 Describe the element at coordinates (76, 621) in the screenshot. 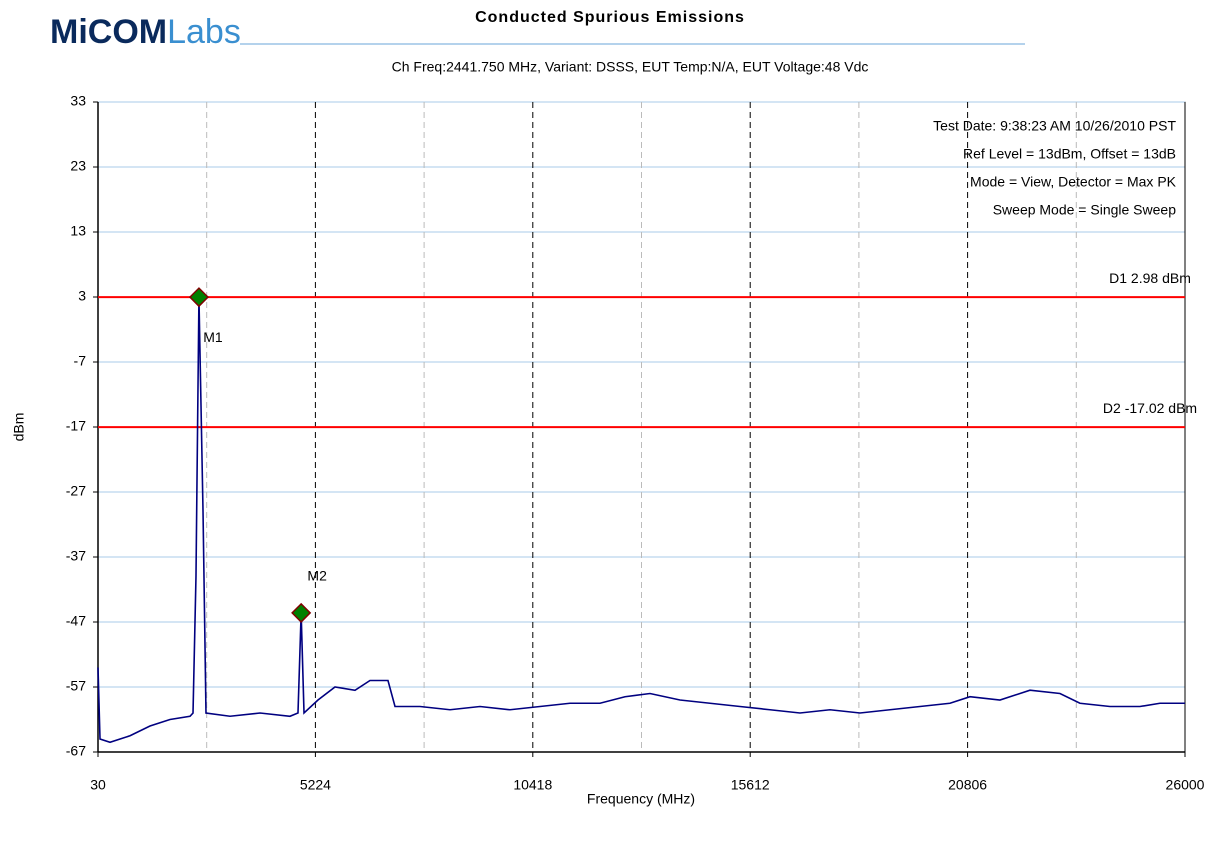

I see `y-tick-label: -47` at that location.